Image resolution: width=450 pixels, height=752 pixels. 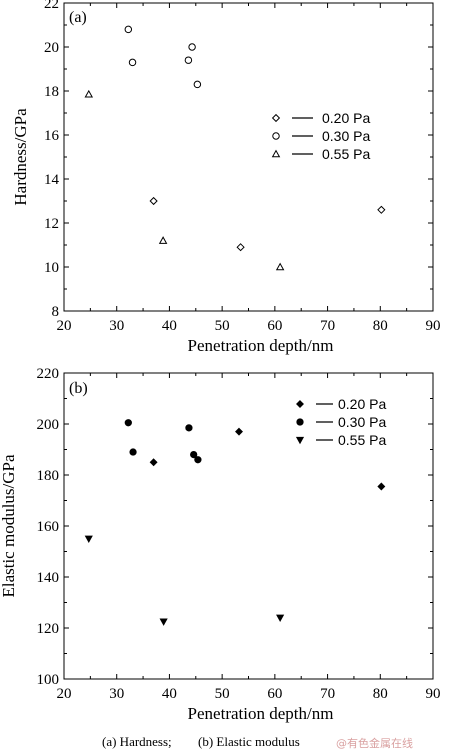 What do you see at coordinates (48, 680) in the screenshot?
I see `y-tick-label: 100` at bounding box center [48, 680].